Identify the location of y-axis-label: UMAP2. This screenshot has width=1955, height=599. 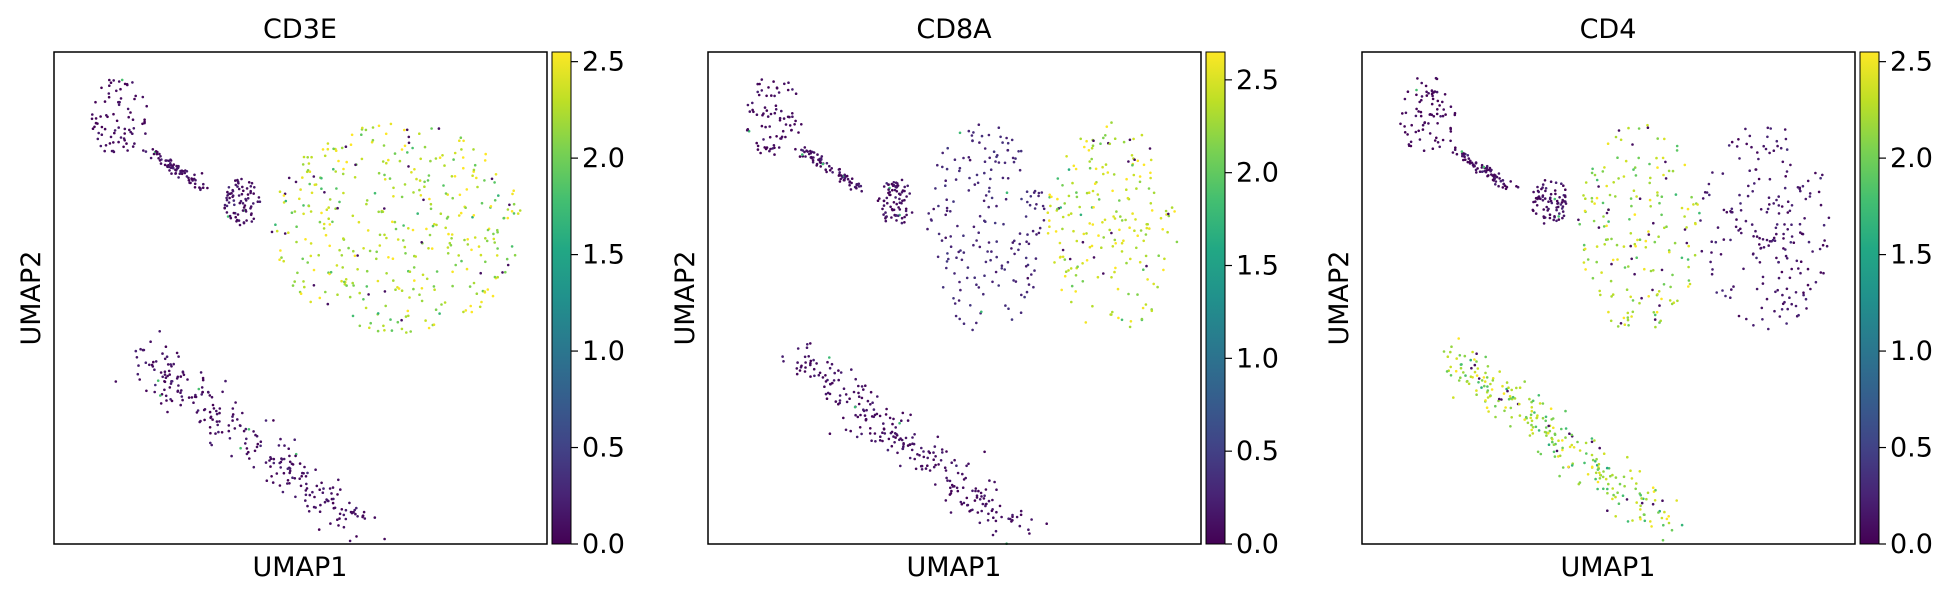
(685, 298).